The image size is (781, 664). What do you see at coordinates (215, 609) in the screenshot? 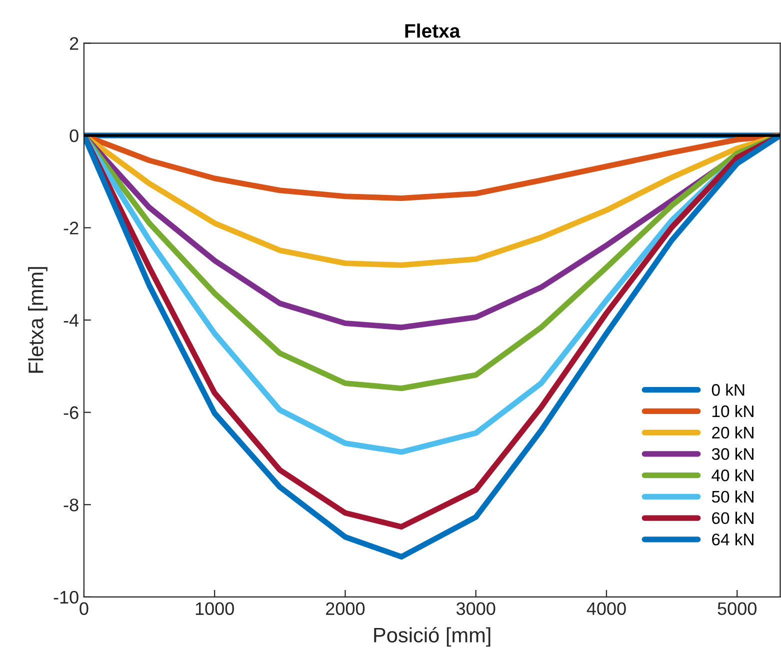
I see `x-tick-label: 1000` at bounding box center [215, 609].